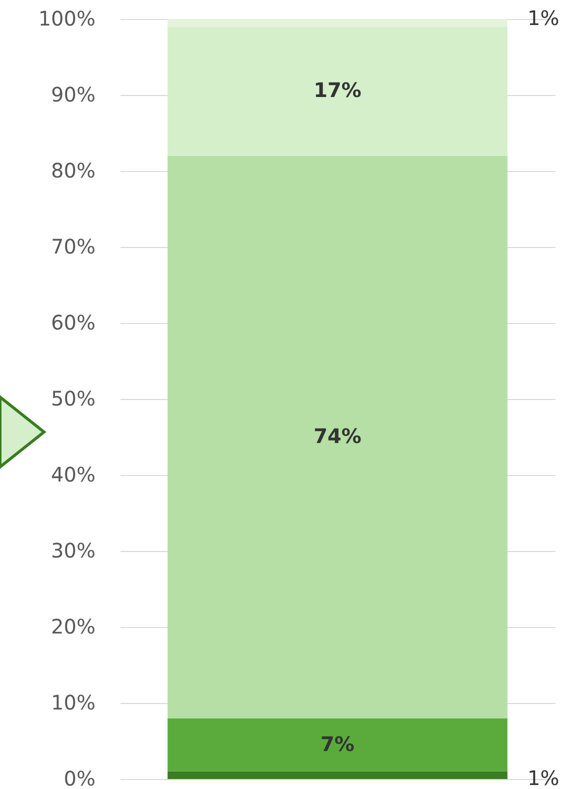  What do you see at coordinates (73, 246) in the screenshot?
I see `y-tick-label: 70%` at bounding box center [73, 246].